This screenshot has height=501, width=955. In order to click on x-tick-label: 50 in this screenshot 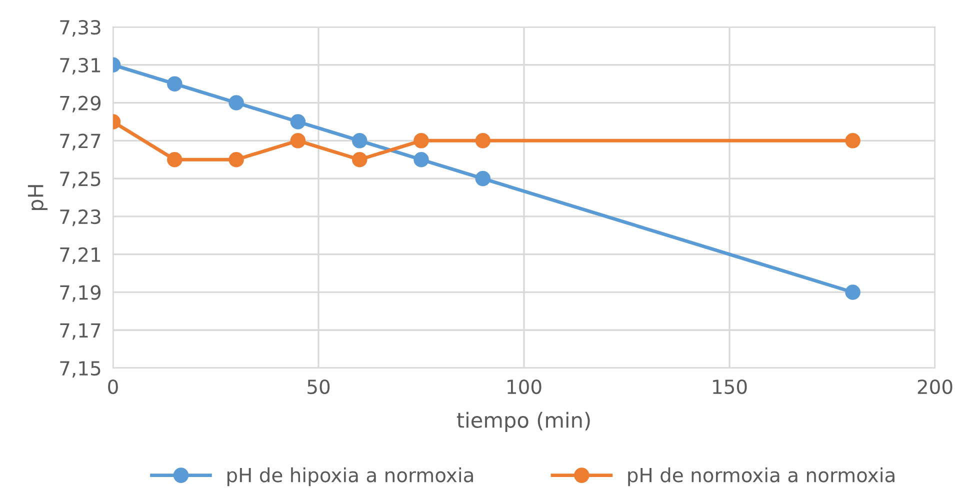, I will do `click(319, 386)`.